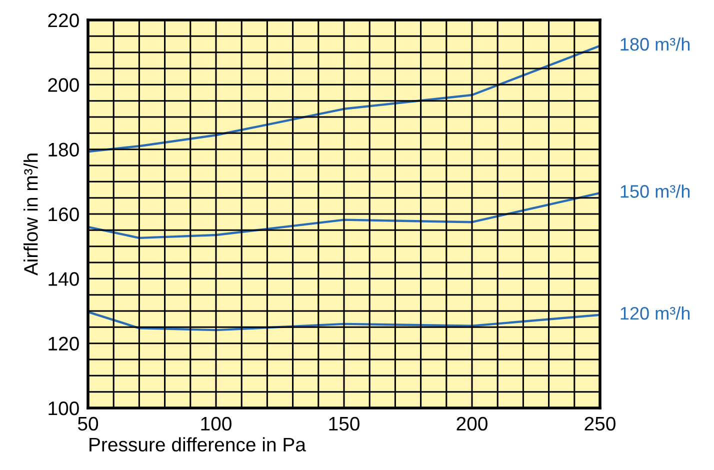  I want to click on x-tick-label: 150, so click(344, 423).